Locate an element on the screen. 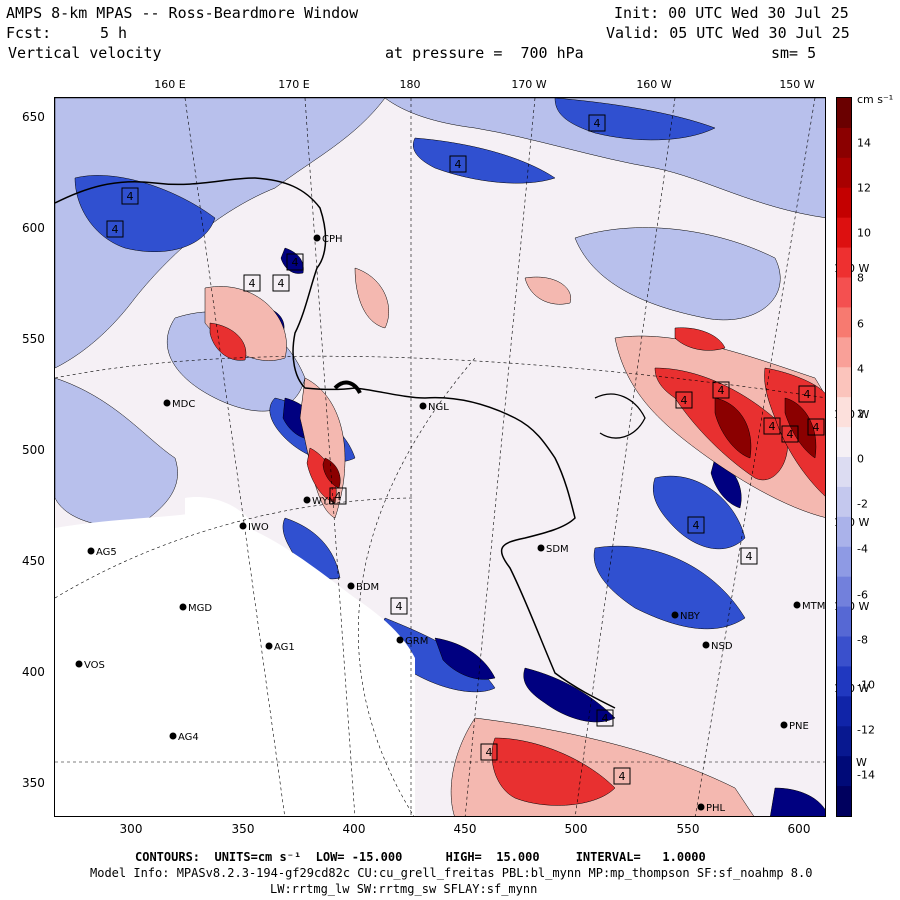 This screenshot has height=900, width=900. station-label: SDM is located at coordinates (557, 549).